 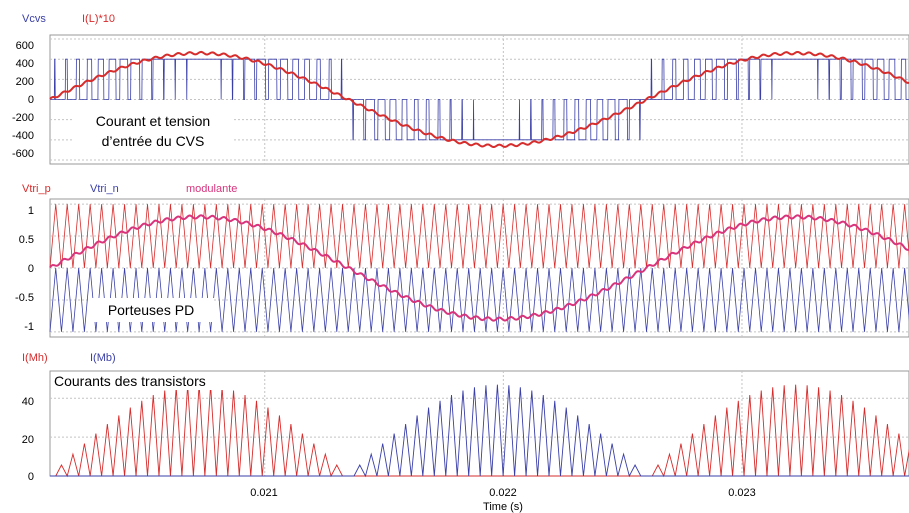 What do you see at coordinates (153, 141) in the screenshot?
I see `annotation-line2: d’entrée du CVS` at bounding box center [153, 141].